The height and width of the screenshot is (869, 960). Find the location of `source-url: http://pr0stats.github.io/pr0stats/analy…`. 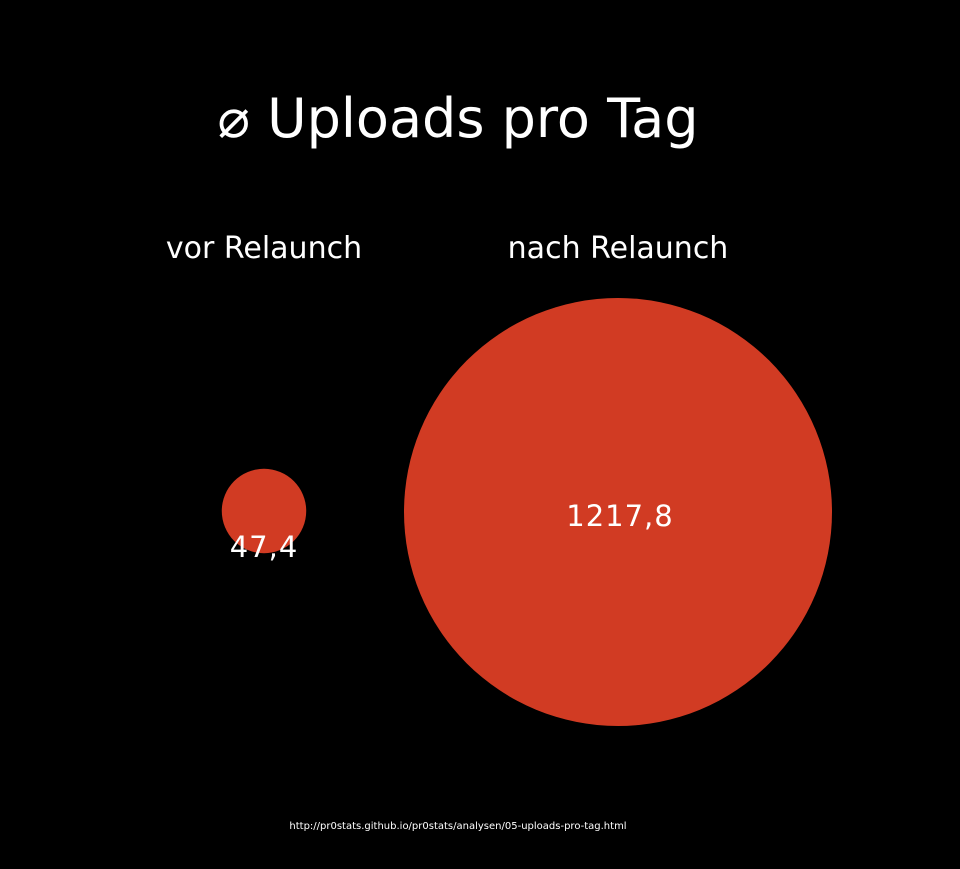

source-url: http://pr0stats.github.io/pr0stats/analy… is located at coordinates (457, 826).